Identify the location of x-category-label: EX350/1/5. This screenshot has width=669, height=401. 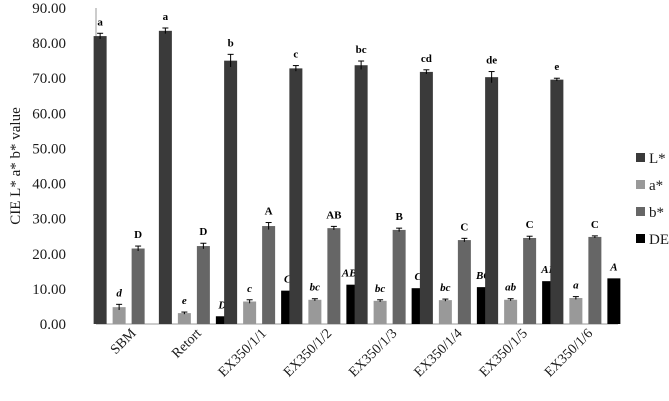
(504, 353).